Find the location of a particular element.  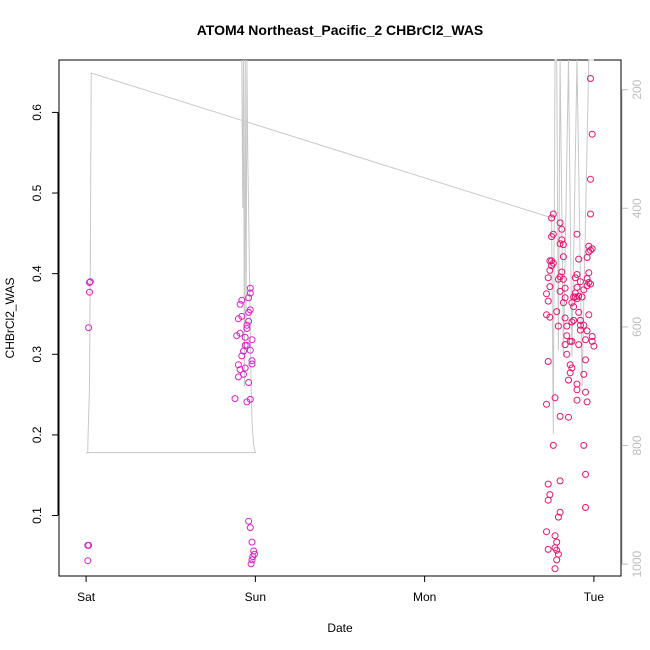

y2-tick-label: 200 is located at coordinates (637, 89).